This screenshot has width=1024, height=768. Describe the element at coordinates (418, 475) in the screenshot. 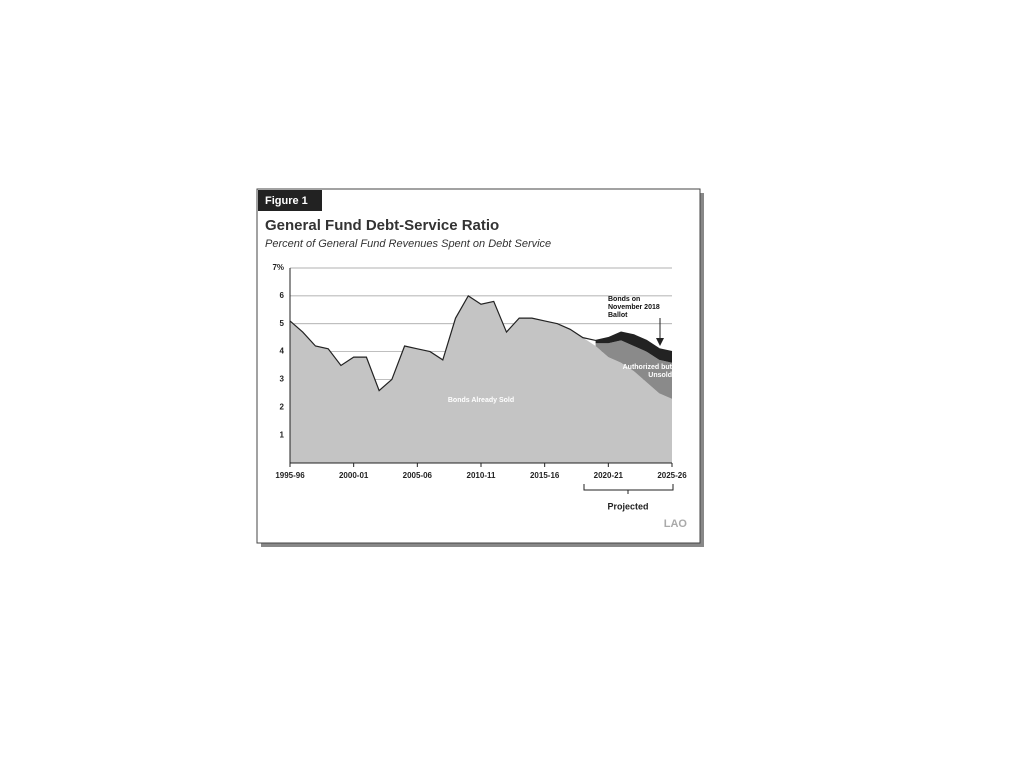

I see `x-tick-label: 2005-06` at that location.